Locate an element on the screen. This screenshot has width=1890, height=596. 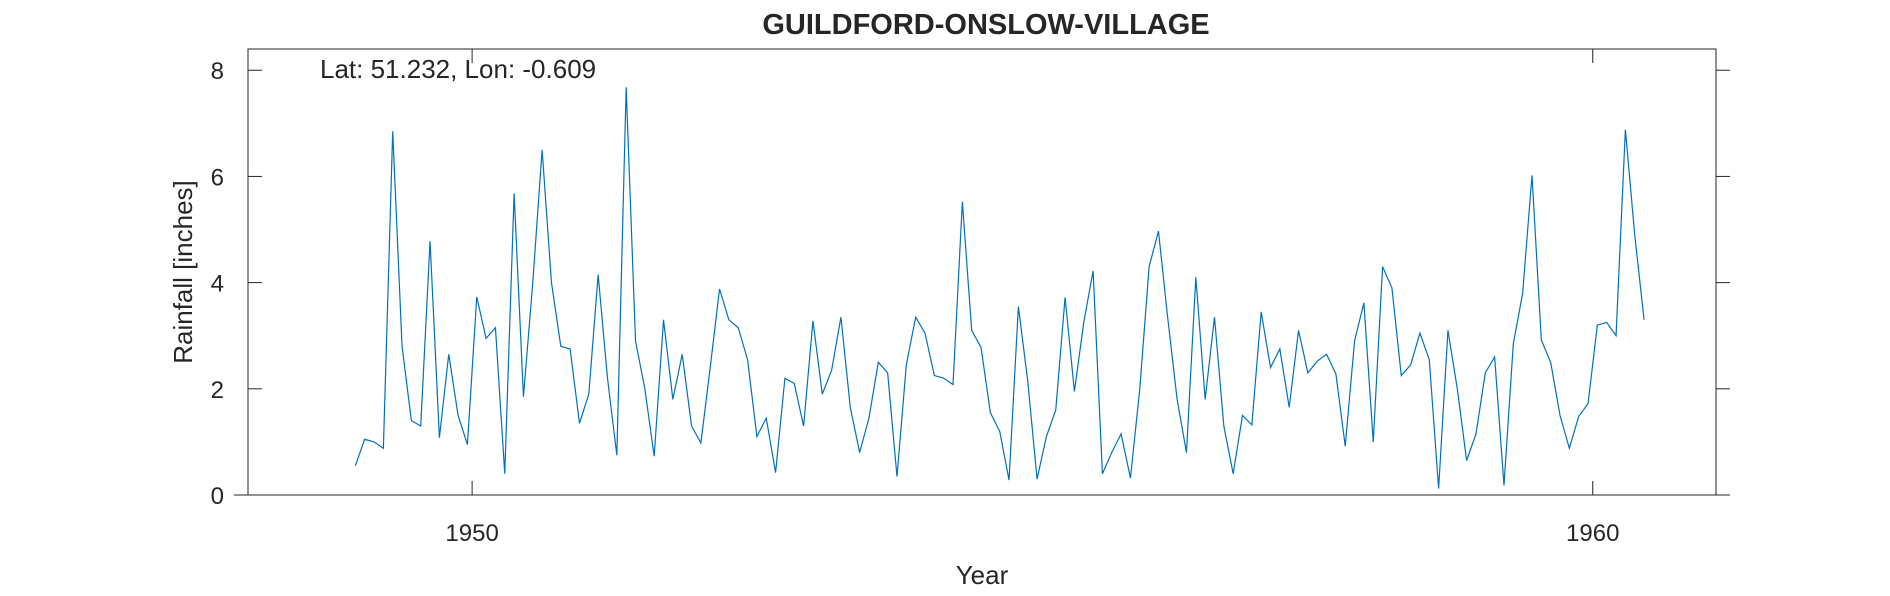
y-tick-labels: 0 2 4 6 8 is located at coordinates (217, 284).